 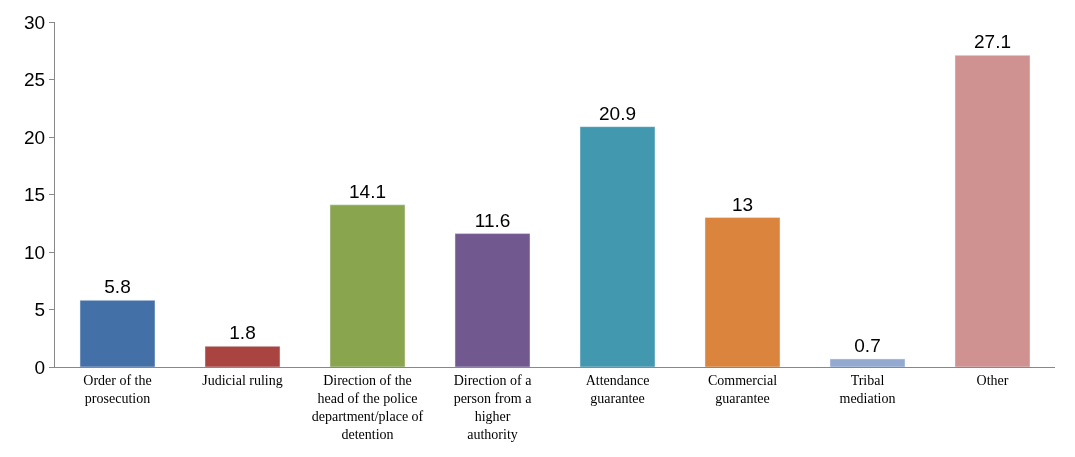 What do you see at coordinates (35, 137) in the screenshot?
I see `y-tick-label: 20` at bounding box center [35, 137].